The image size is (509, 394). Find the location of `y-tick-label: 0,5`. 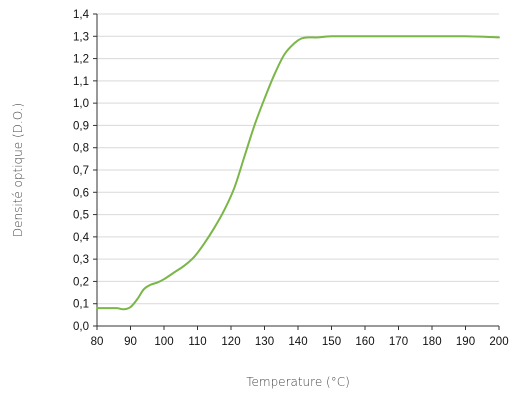

y-tick-label: 0,5 is located at coordinates (81, 216).